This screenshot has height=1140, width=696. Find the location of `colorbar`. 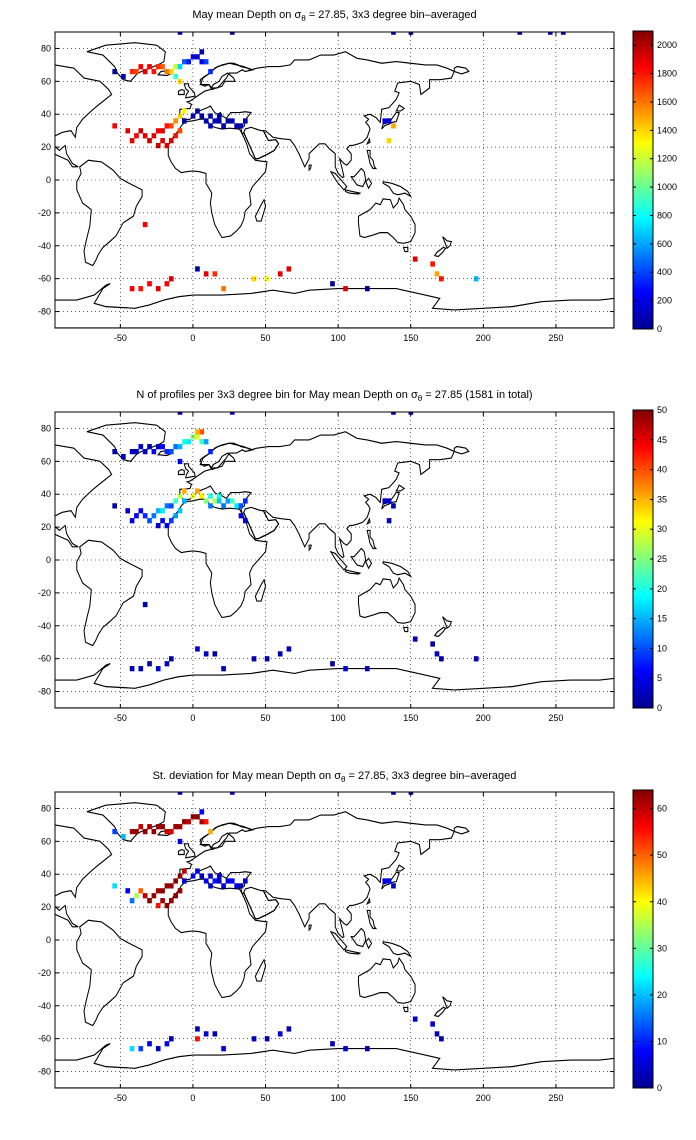

colorbar is located at coordinates (643, 180).